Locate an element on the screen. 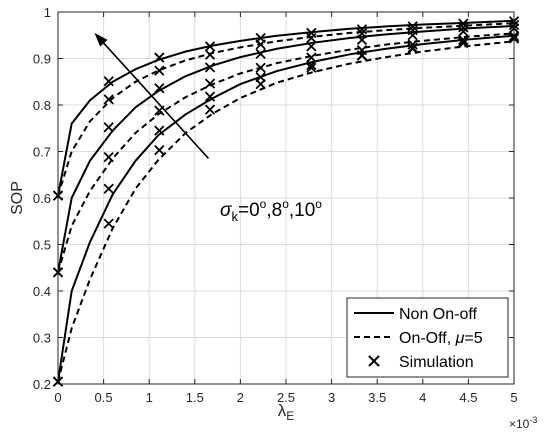 This screenshot has width=550, height=446. annotation-deg-2: o is located at coordinates (285, 204).